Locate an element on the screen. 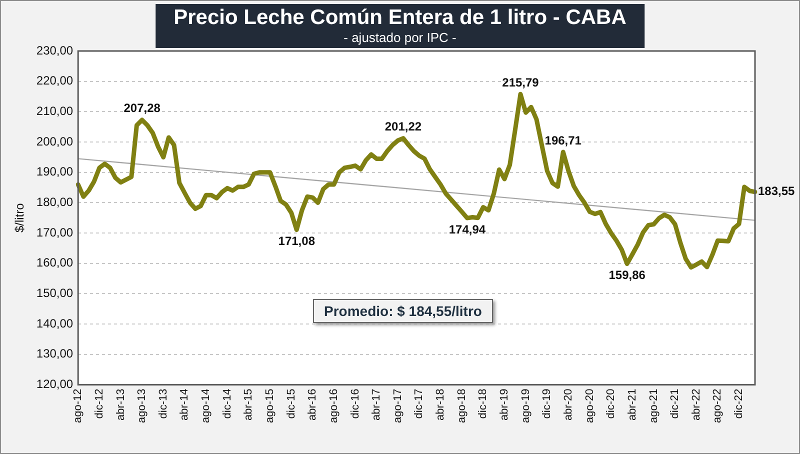  x-tick-label: ago-21 is located at coordinates (654, 406).